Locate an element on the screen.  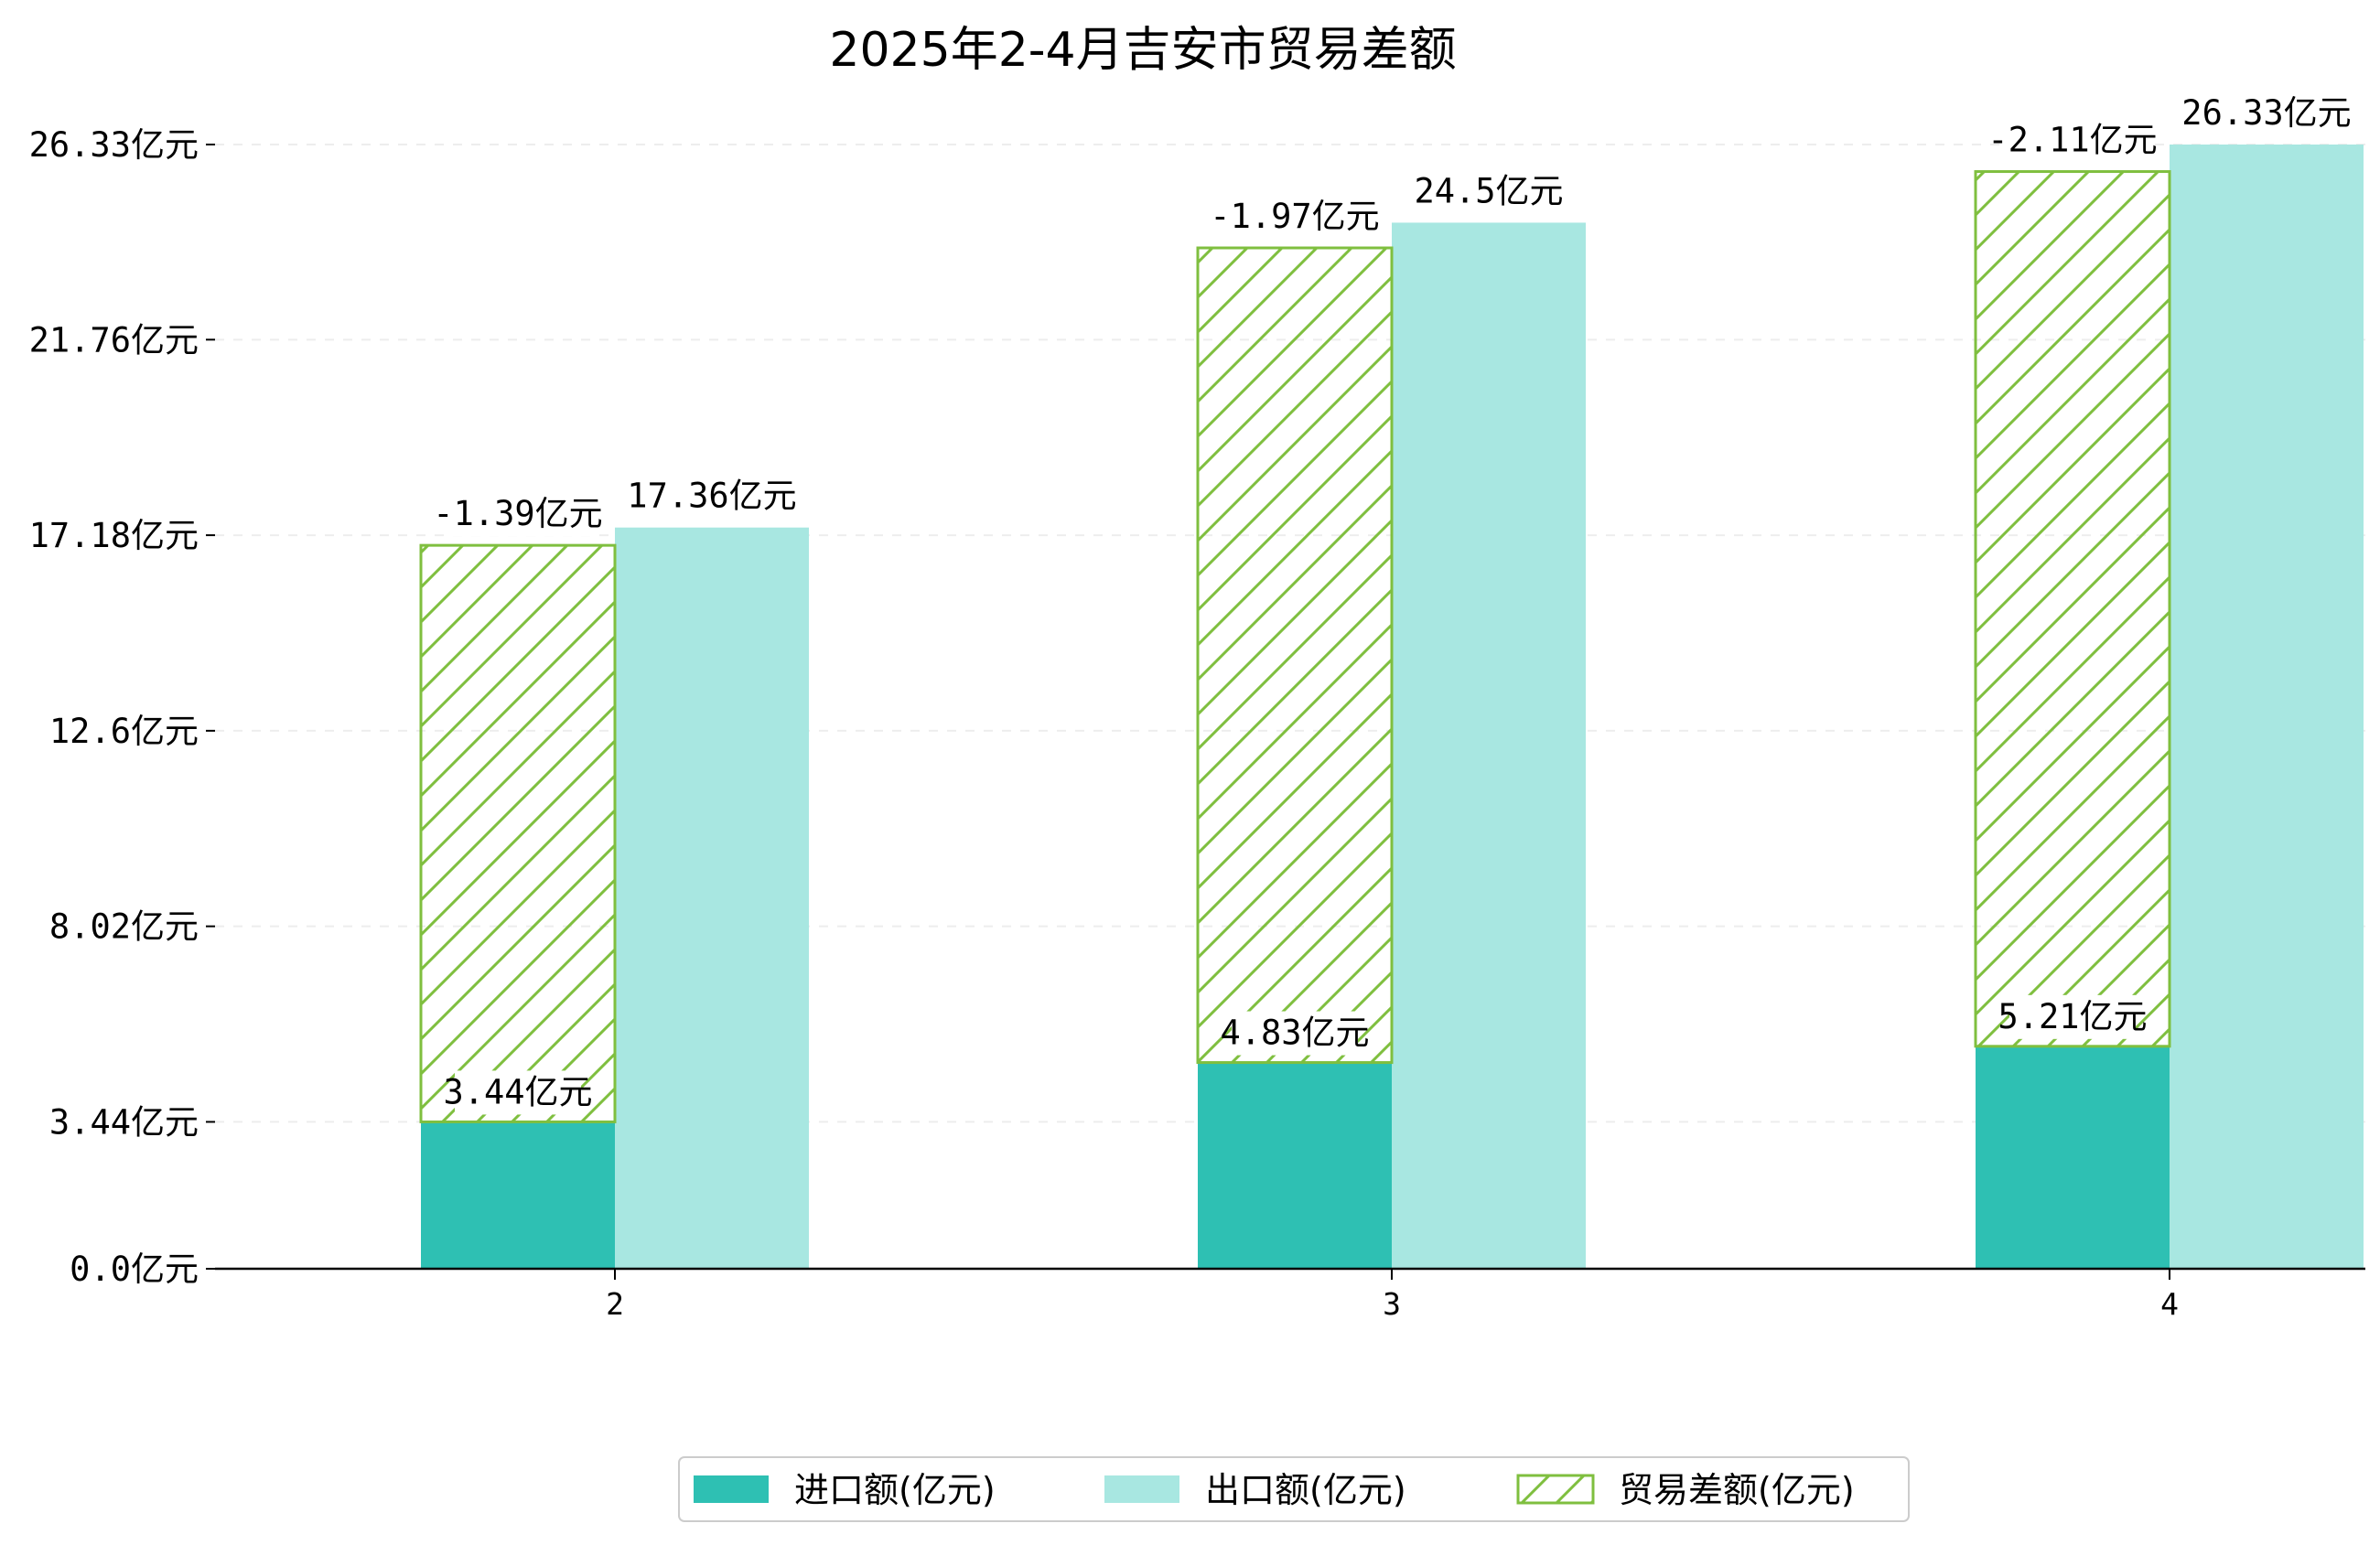
y-tick-label: 0.0亿元 is located at coordinates (134, 1269).